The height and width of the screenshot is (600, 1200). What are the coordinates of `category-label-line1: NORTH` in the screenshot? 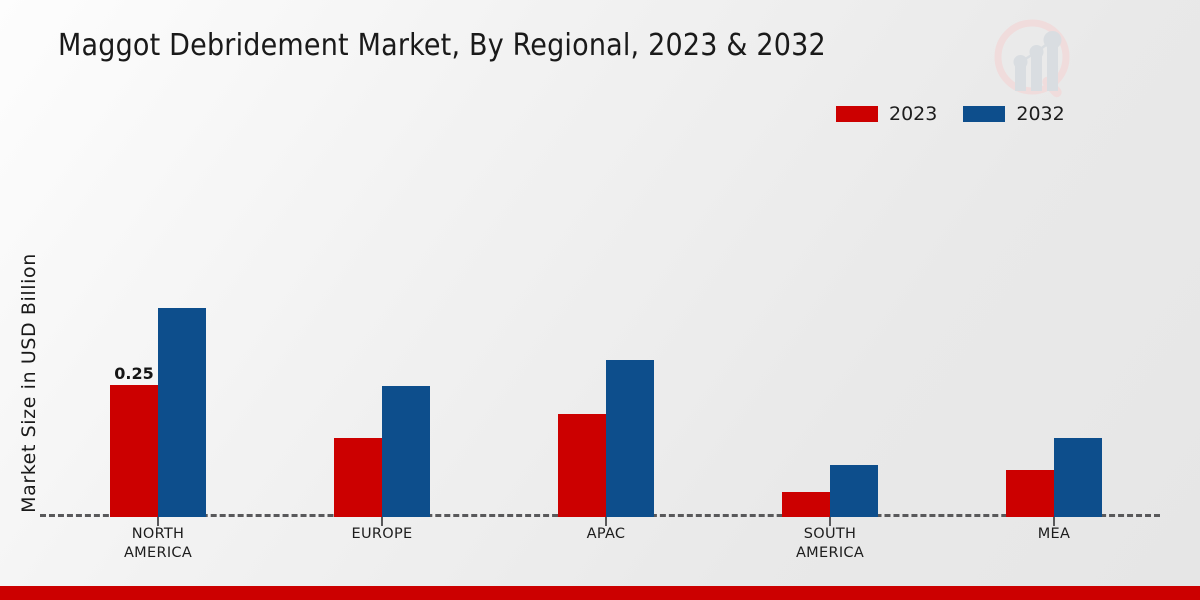 It's located at (158, 534).